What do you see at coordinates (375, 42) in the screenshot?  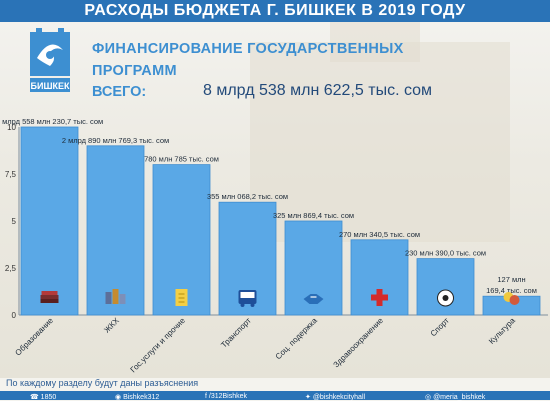 I see `building-roof` at bounding box center [375, 42].